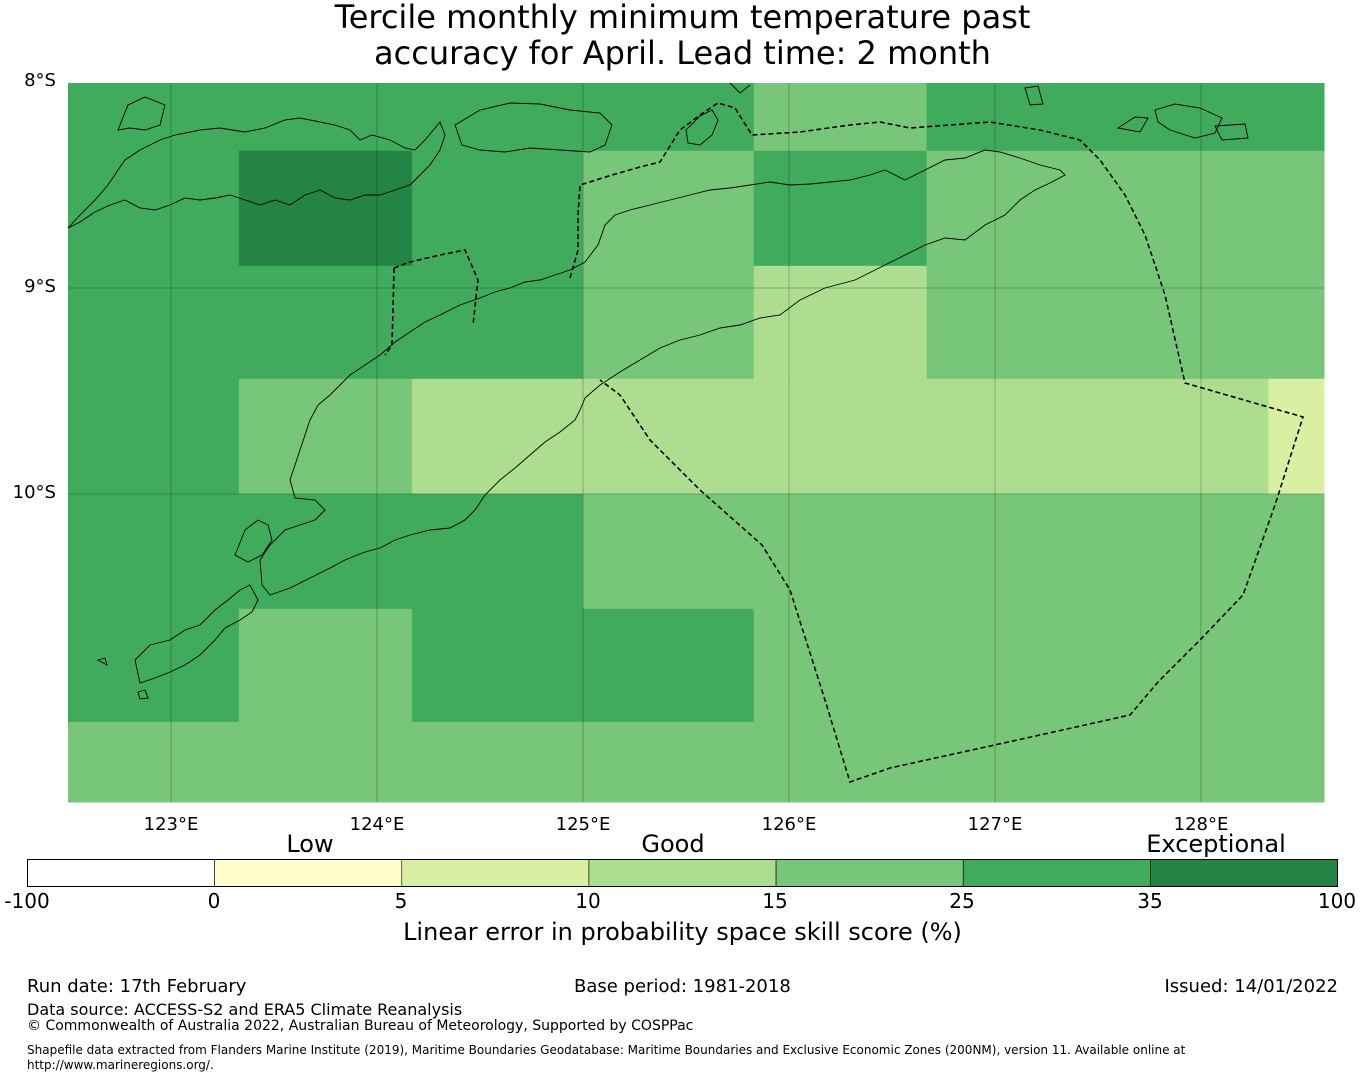 This screenshot has height=1080, width=1365. What do you see at coordinates (120, 1065) in the screenshot?
I see `shapefile-credit-line-2: http://www.marineregions.org/.` at bounding box center [120, 1065].